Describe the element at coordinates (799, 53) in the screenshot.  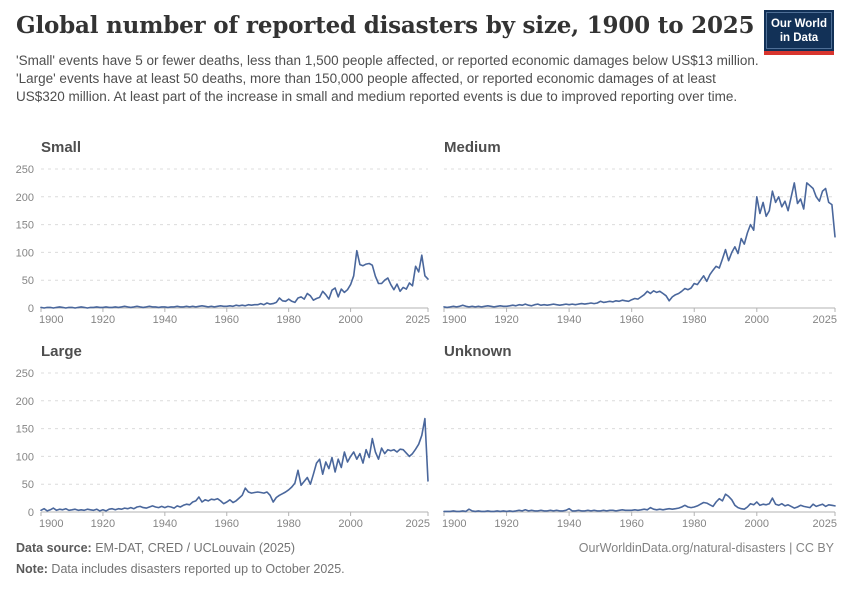
I see `owid-logo-stripe` at that location.